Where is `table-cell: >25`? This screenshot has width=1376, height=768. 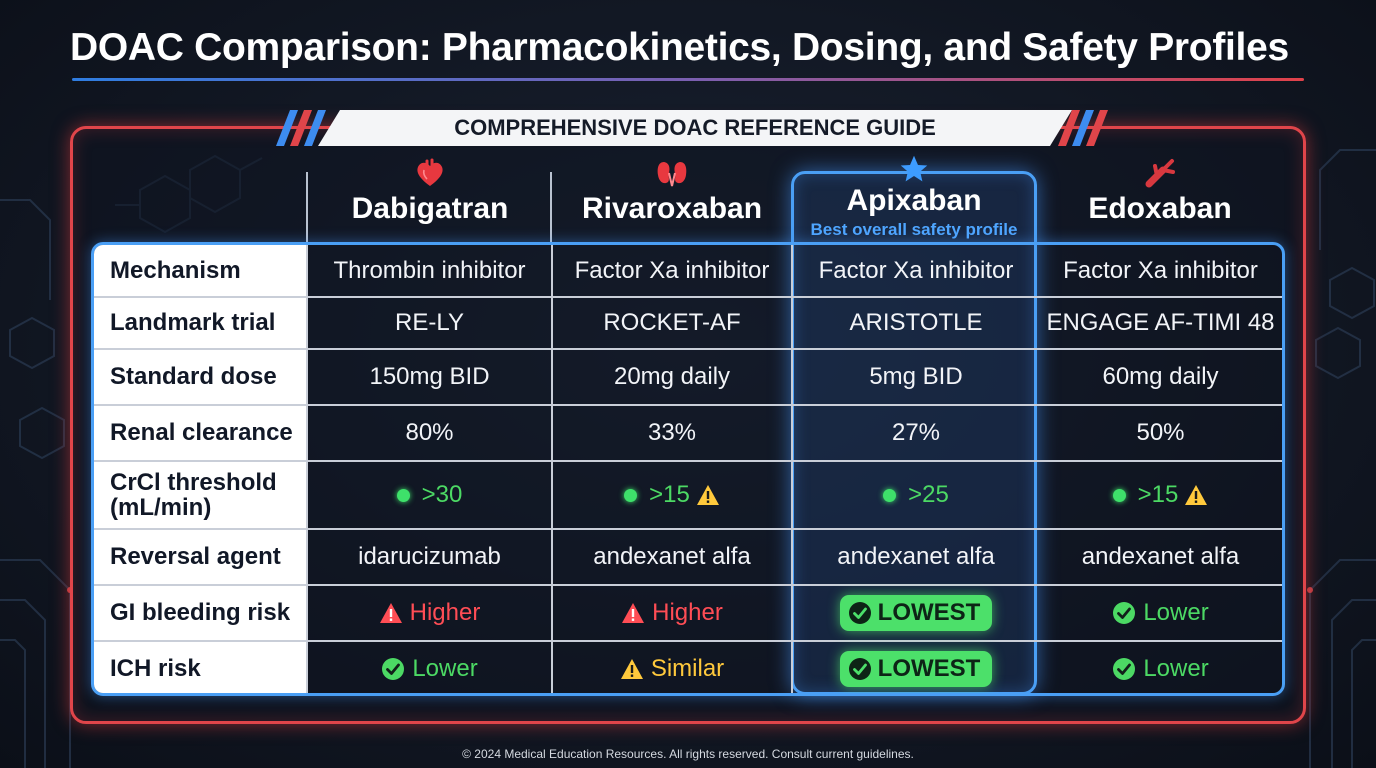
table-cell: >25 is located at coordinates (916, 495).